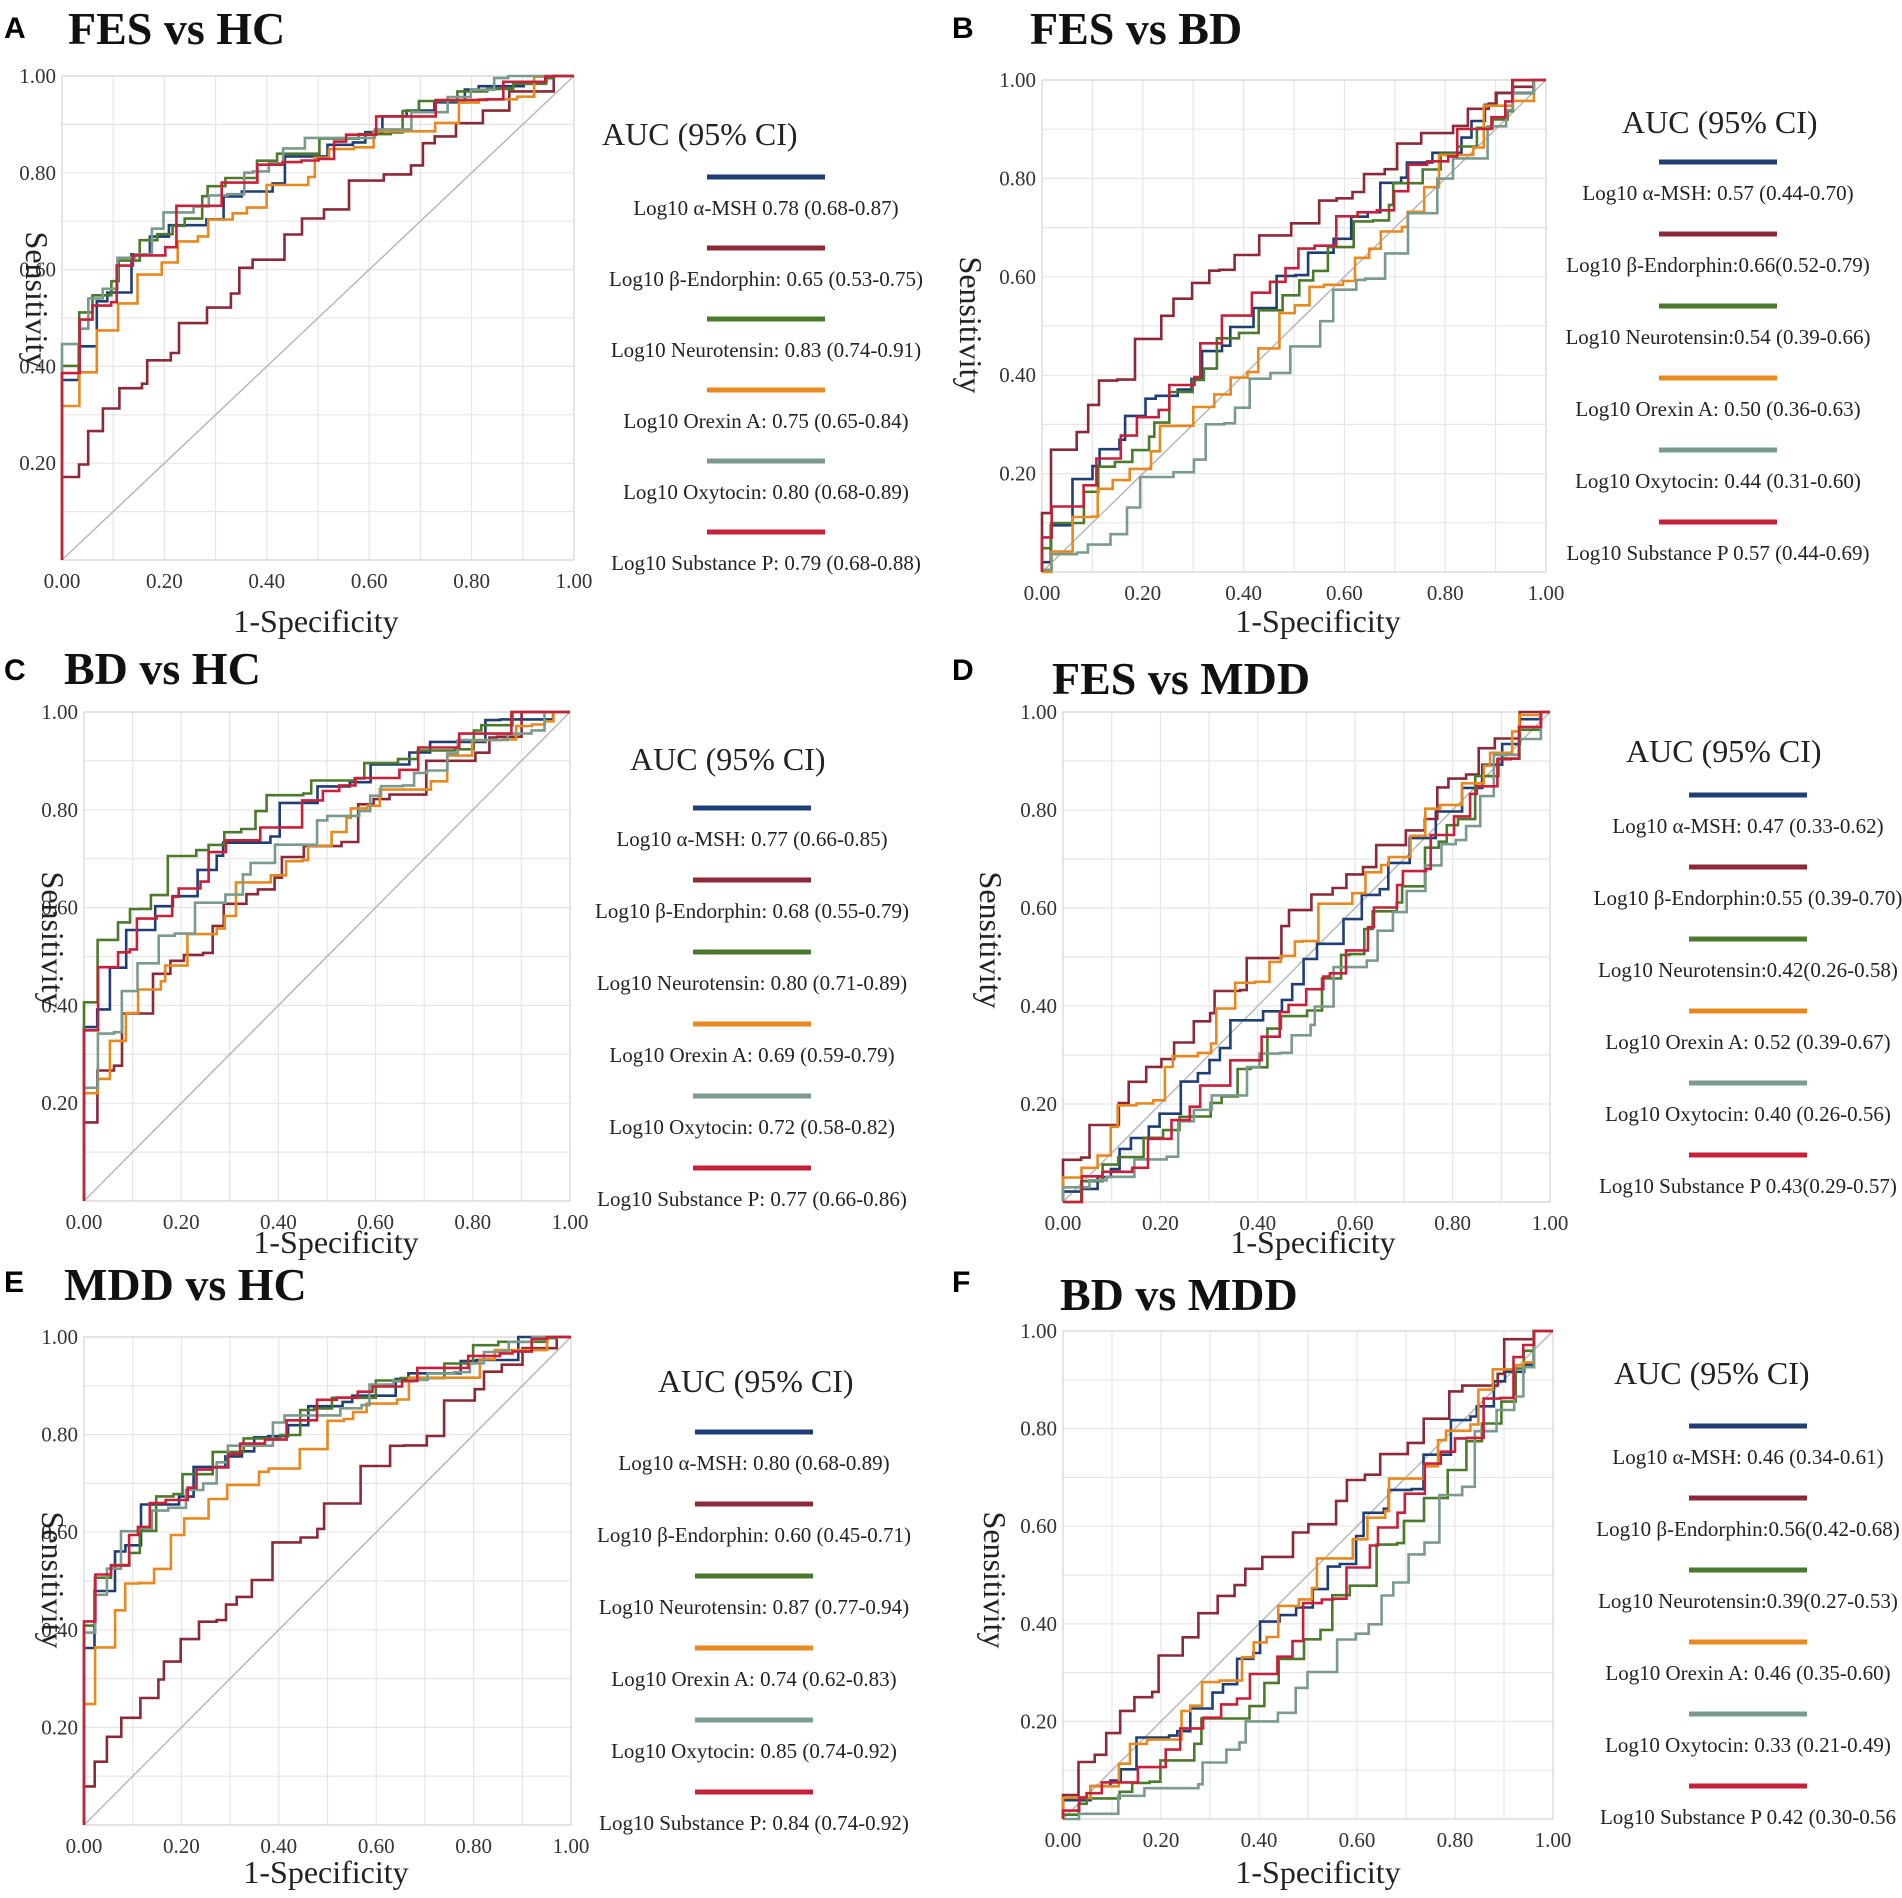  I want to click on legend-label: Log10 α-MSH: 0.80 (0.68-0.89), so click(753, 1463).